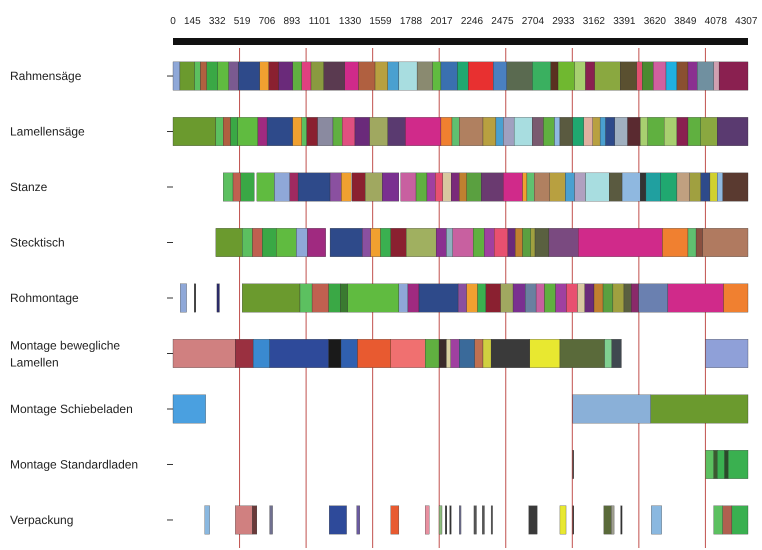 The width and height of the screenshot is (762, 550). What do you see at coordinates (29, 187) in the screenshot?
I see `y-tick-label: Stanze` at bounding box center [29, 187].